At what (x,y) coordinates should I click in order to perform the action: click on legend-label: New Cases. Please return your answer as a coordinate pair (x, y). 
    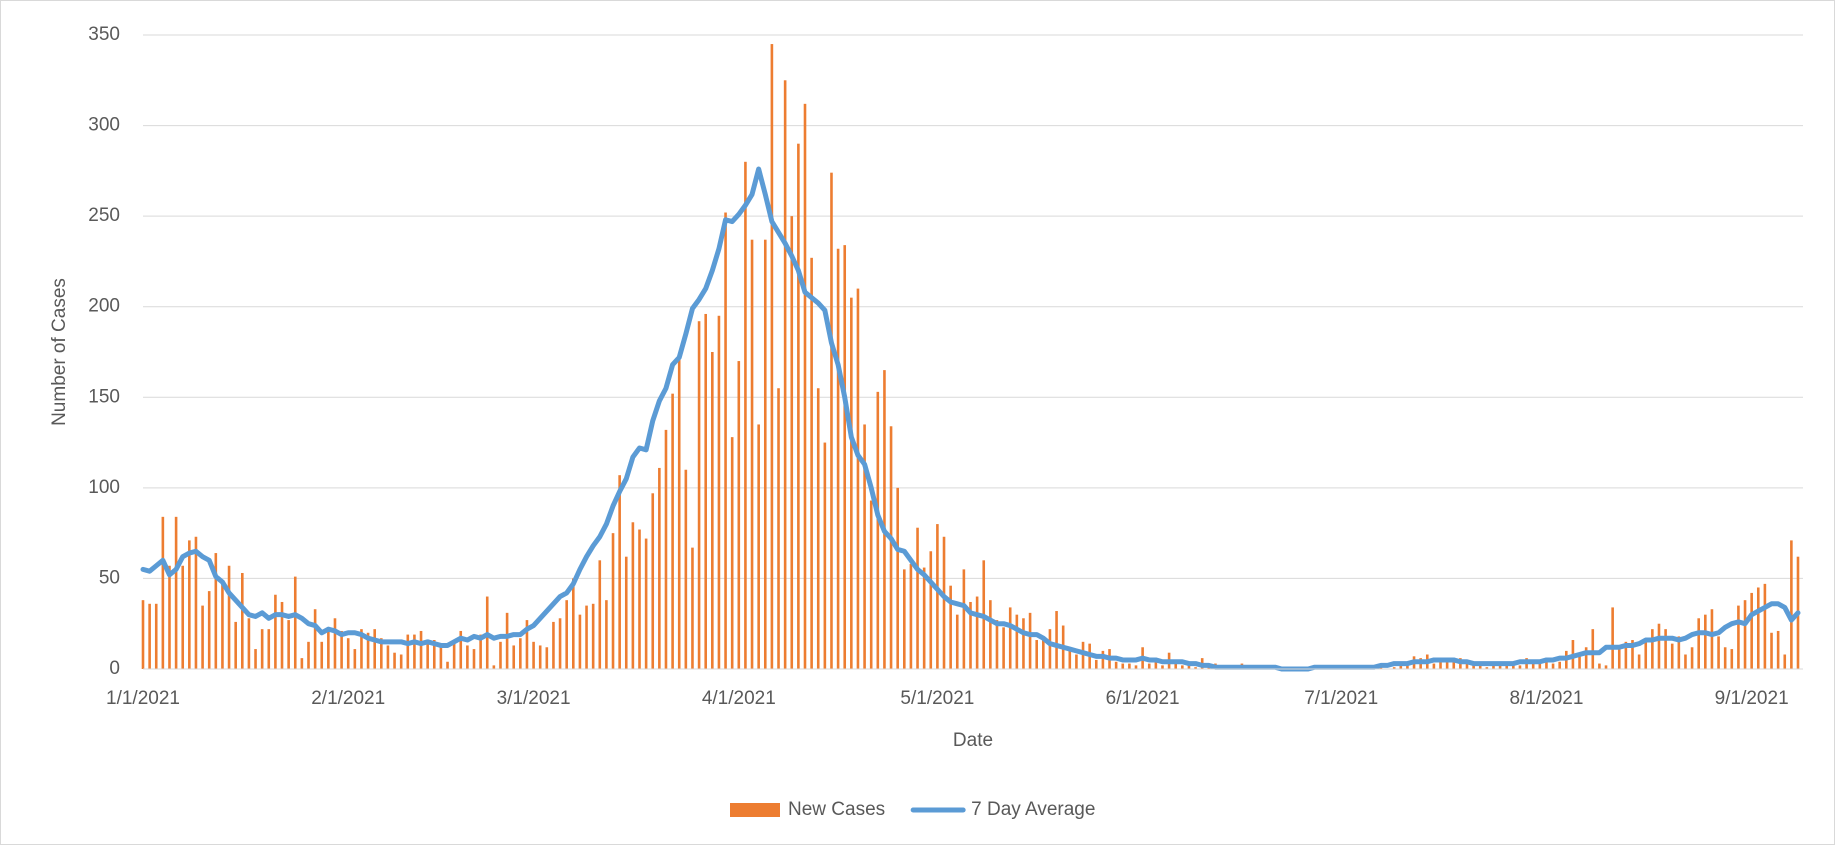
    Looking at the image, I should click on (836, 809).